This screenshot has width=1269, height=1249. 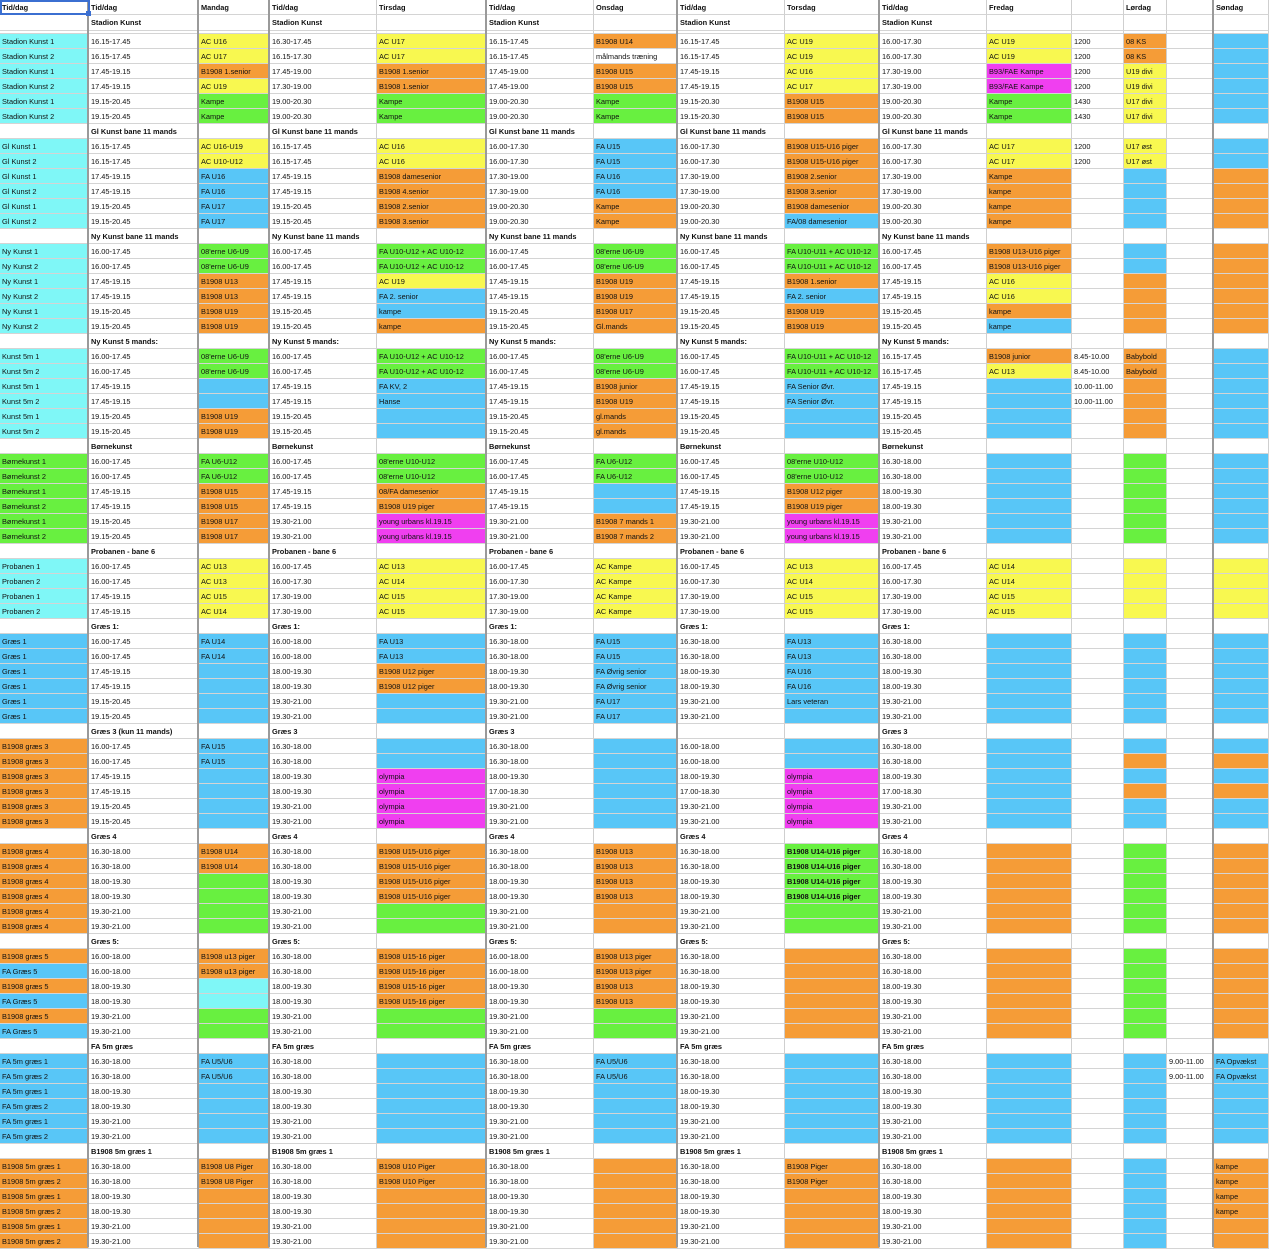 I want to click on schedule-cell: 16.00-17.45, so click(x=540, y=251).